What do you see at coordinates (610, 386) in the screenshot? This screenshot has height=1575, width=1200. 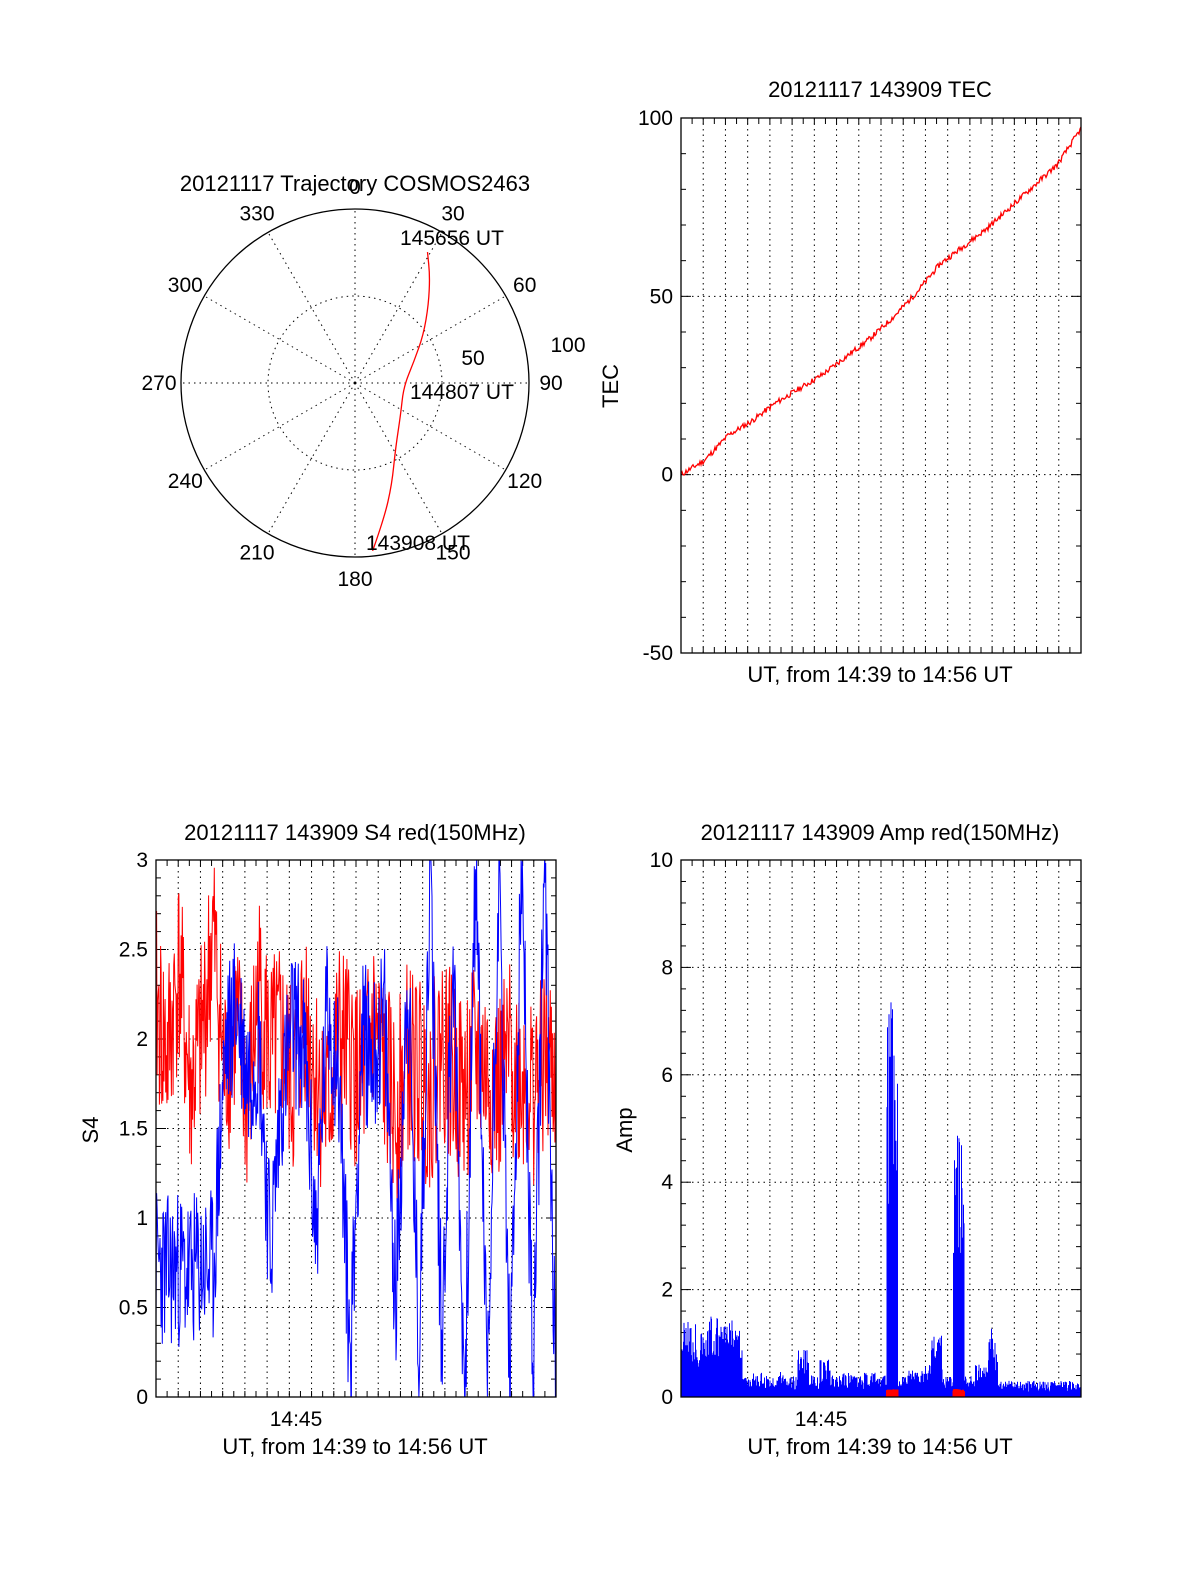 I see `tec-ylabel: TEC` at bounding box center [610, 386].